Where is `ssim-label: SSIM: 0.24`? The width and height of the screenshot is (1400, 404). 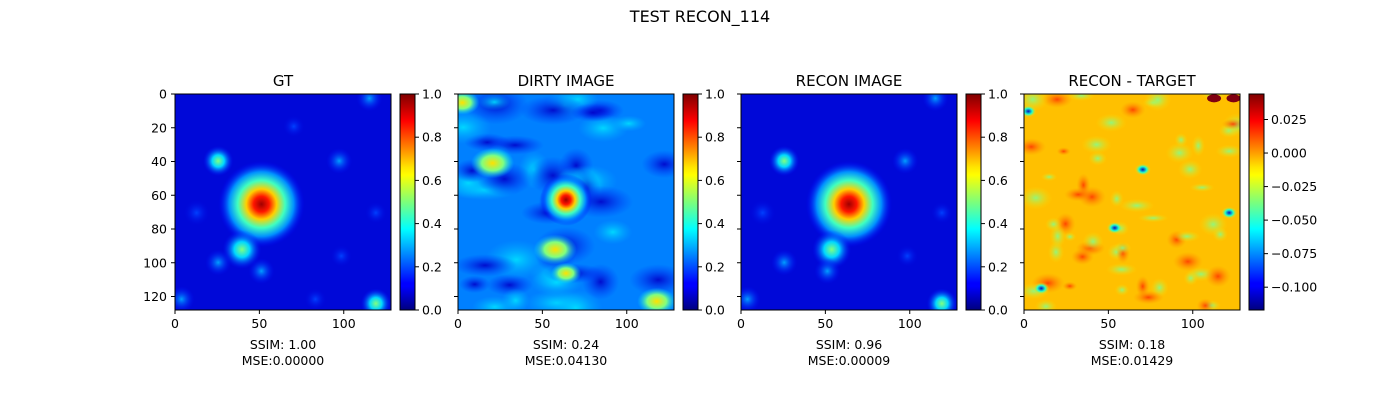
ssim-label: SSIM: 0.24 is located at coordinates (566, 344).